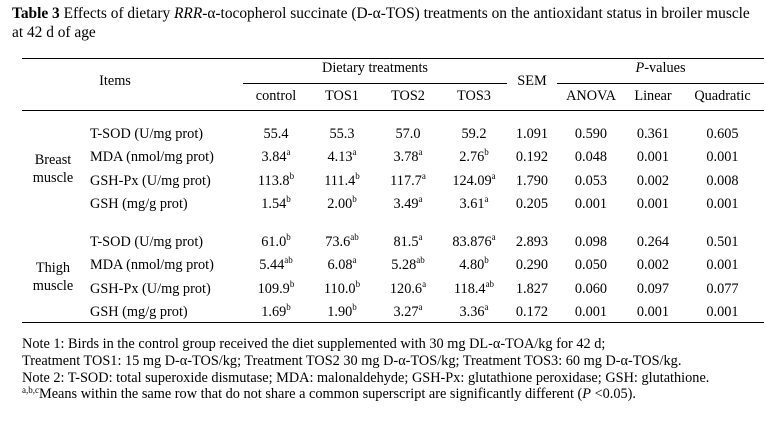 The height and width of the screenshot is (428, 773). I want to click on header-treatment: TOS2, so click(408, 96).